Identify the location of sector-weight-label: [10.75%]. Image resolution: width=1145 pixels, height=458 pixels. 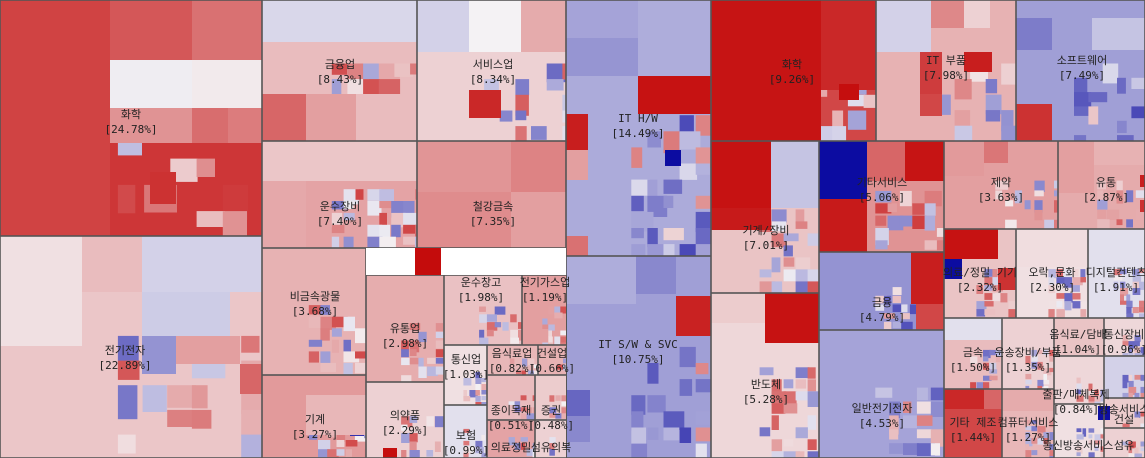
(638, 359).